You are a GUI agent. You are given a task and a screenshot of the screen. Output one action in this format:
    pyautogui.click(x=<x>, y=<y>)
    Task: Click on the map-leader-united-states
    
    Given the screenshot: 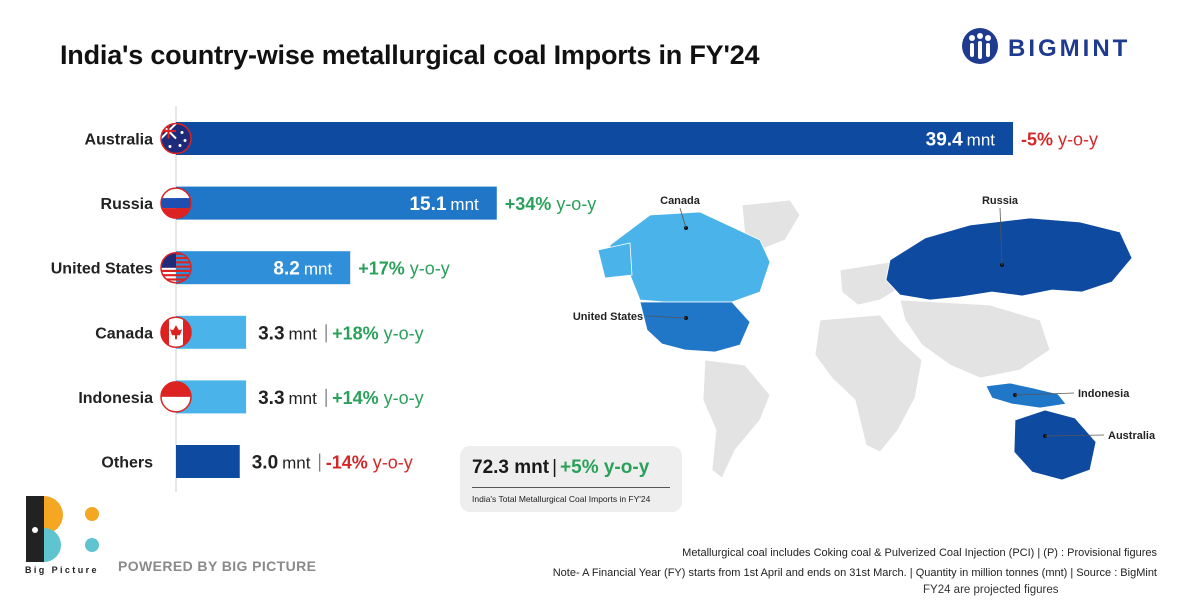 What is the action you would take?
    pyautogui.click(x=666, y=317)
    